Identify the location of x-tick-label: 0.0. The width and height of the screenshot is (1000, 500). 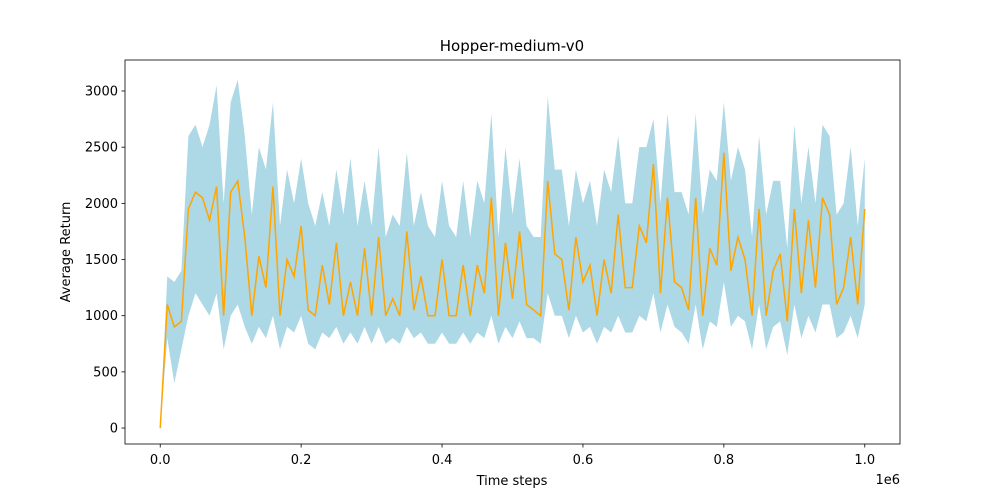
(160, 460).